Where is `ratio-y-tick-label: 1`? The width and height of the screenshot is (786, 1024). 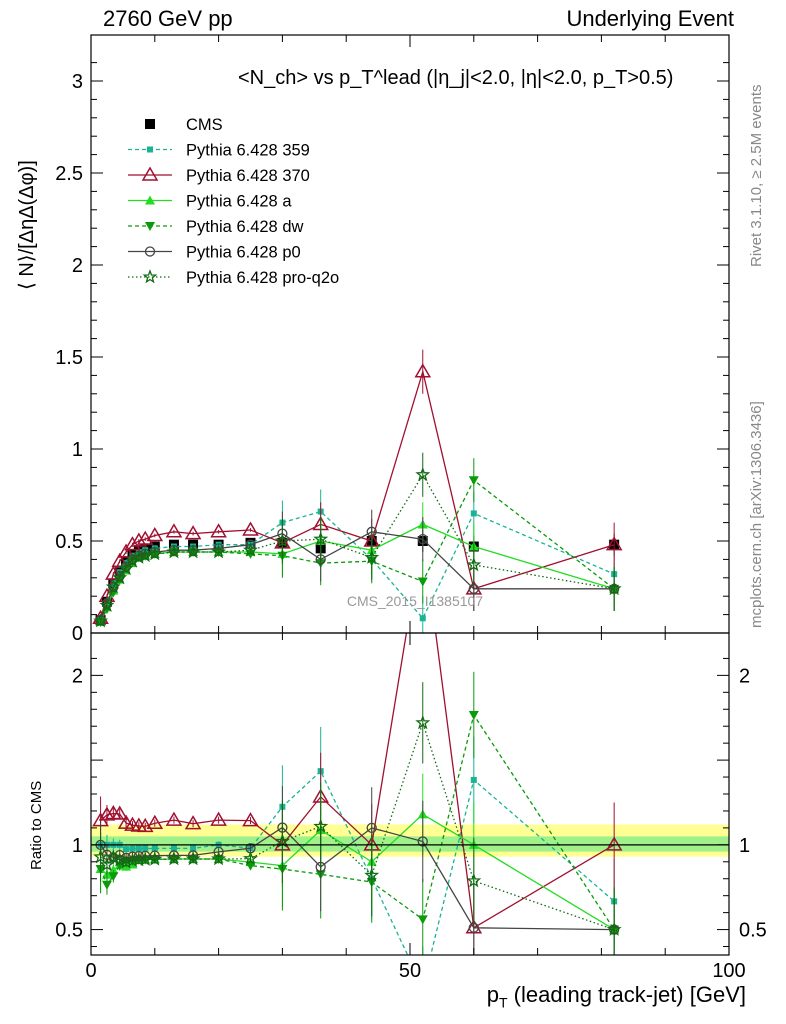 ratio-y-tick-label: 1 is located at coordinates (77, 846).